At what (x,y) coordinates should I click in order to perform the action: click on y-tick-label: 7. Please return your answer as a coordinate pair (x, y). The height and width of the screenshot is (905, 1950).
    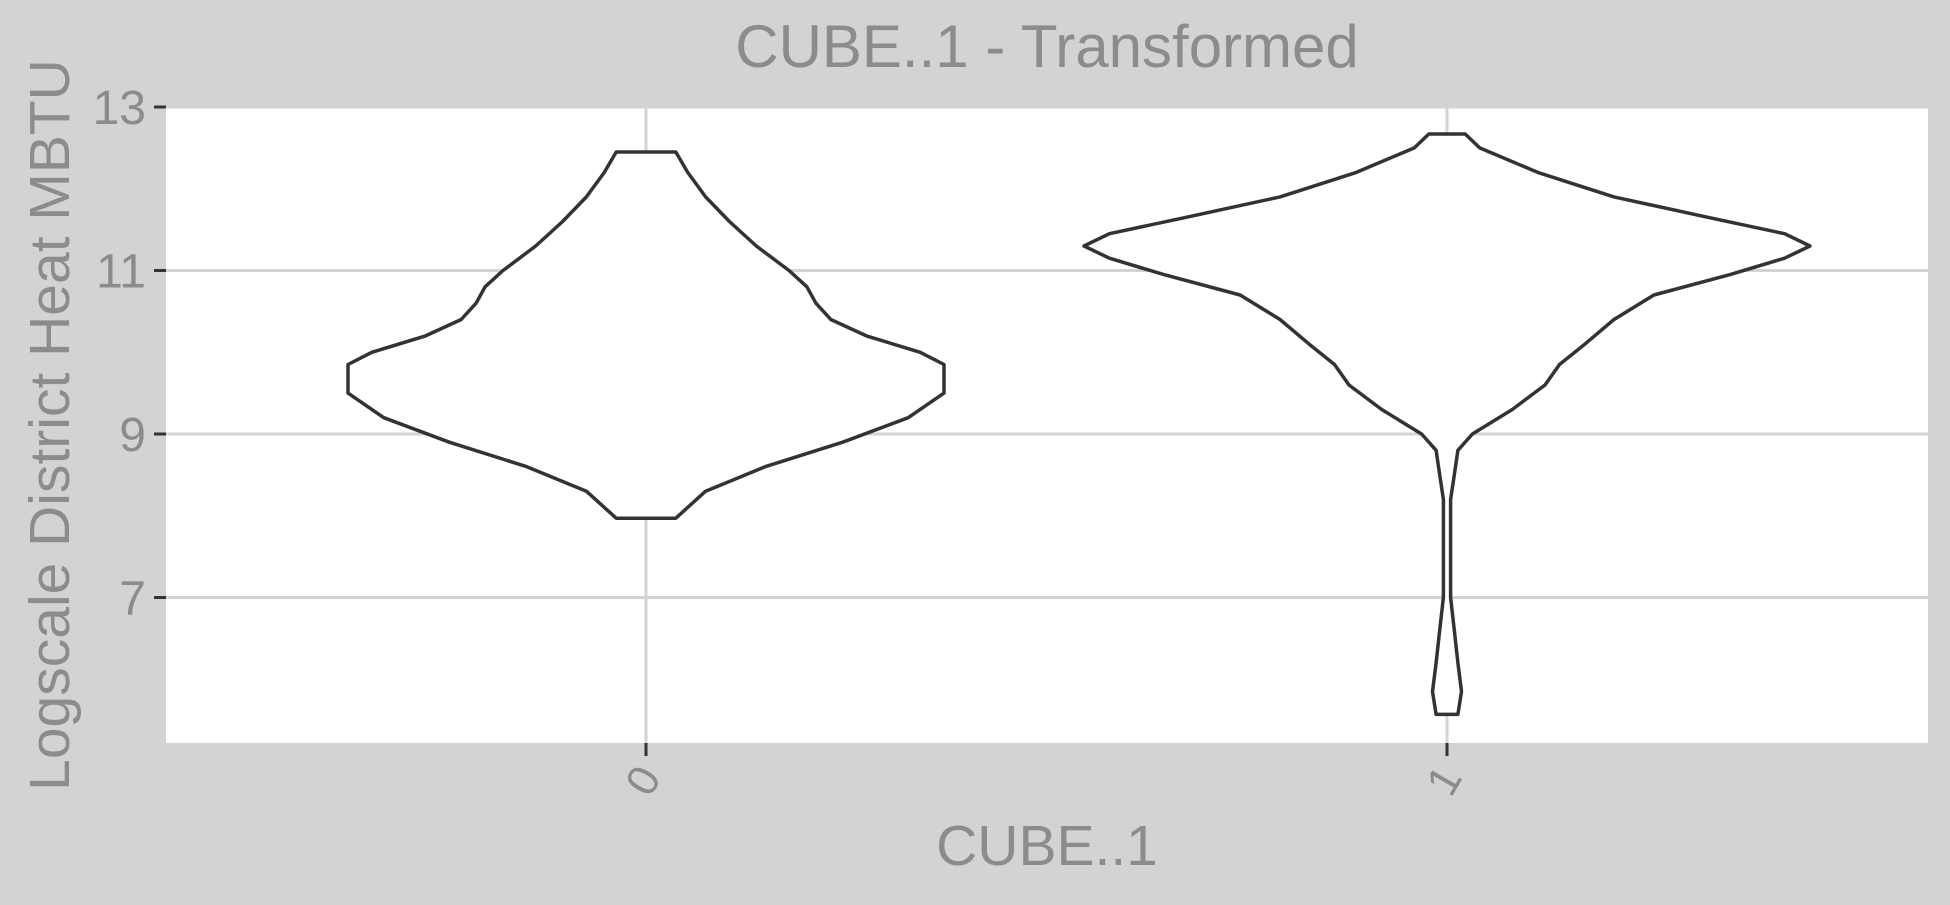
    Looking at the image, I should click on (132, 599).